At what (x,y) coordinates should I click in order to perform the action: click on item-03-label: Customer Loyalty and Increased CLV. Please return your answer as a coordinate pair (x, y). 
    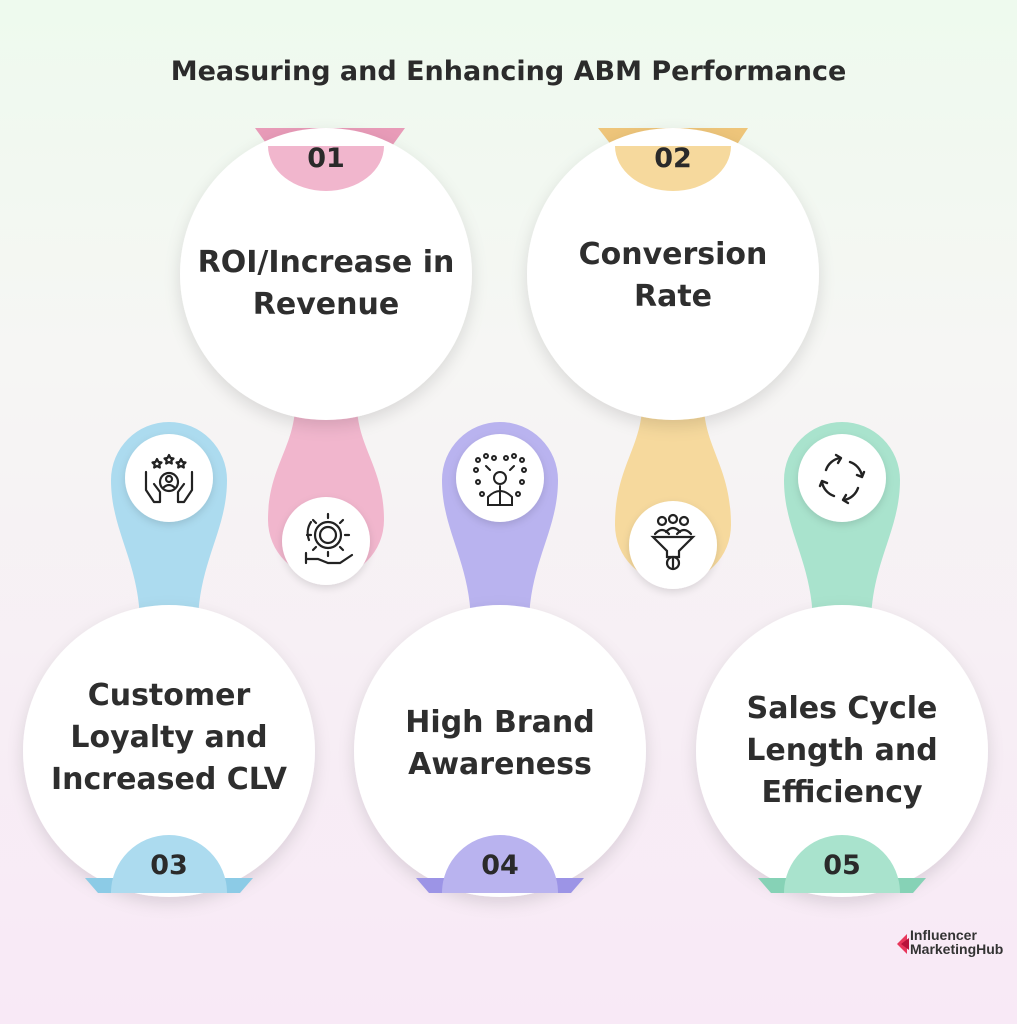
    Looking at the image, I should click on (169, 738).